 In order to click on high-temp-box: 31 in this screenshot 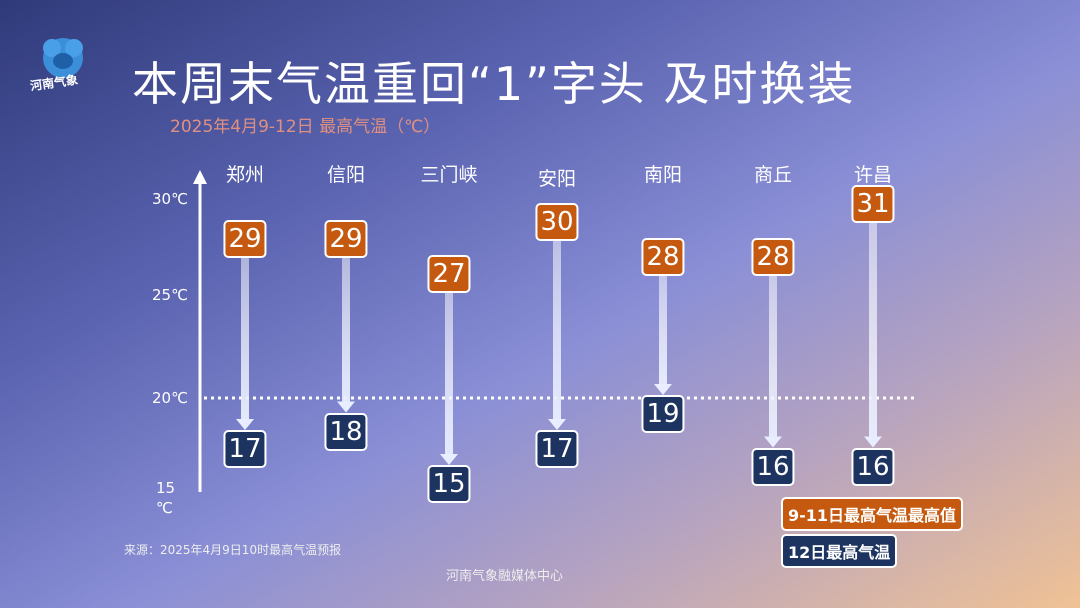, I will do `click(873, 204)`.